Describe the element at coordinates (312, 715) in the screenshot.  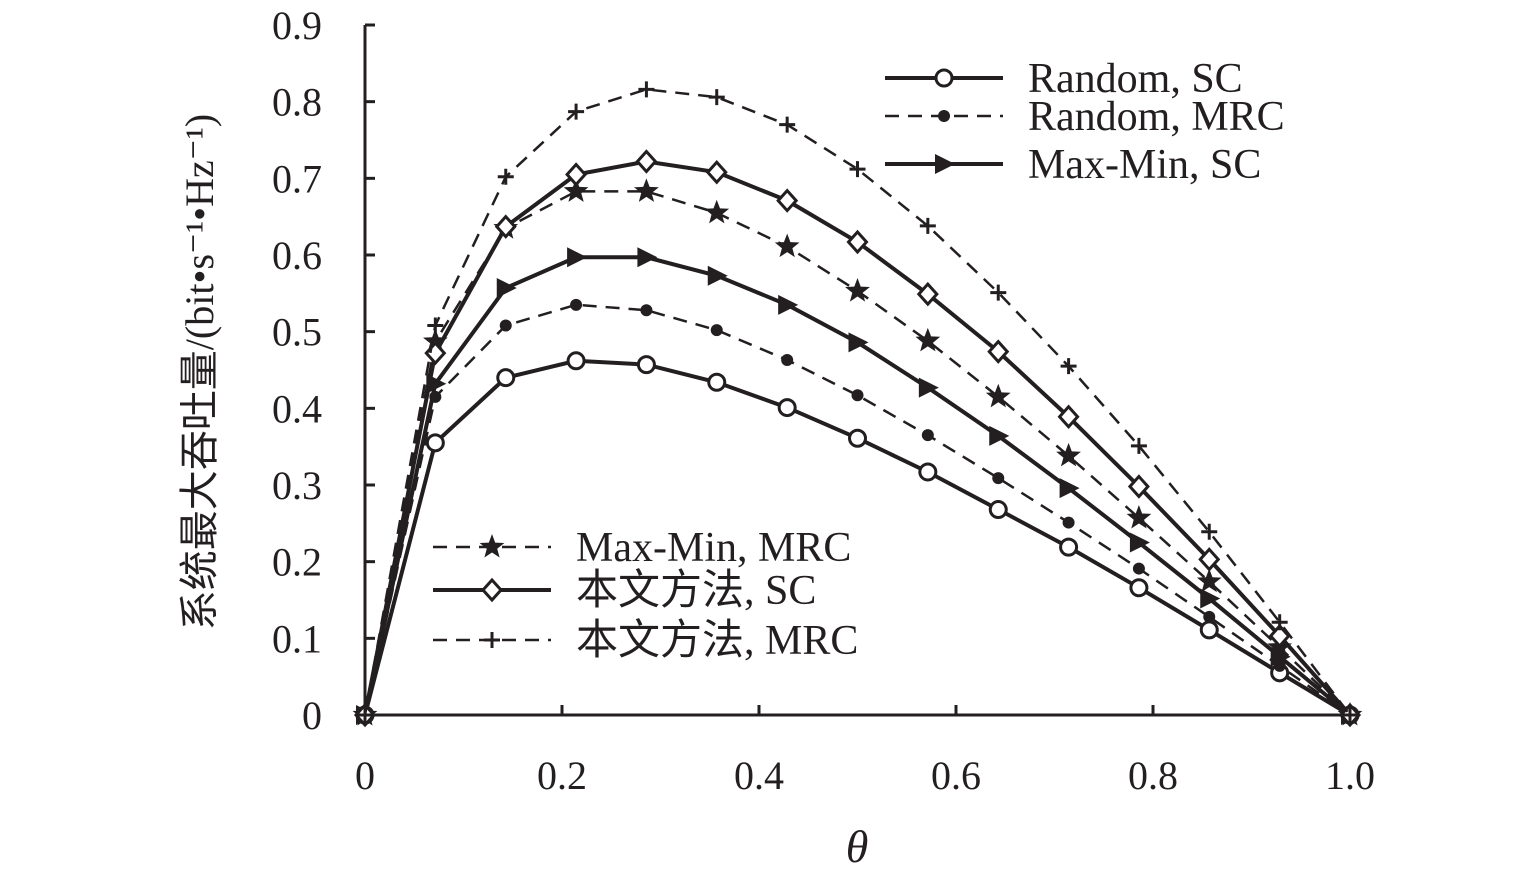
I see `y-tick-label: 0` at that location.